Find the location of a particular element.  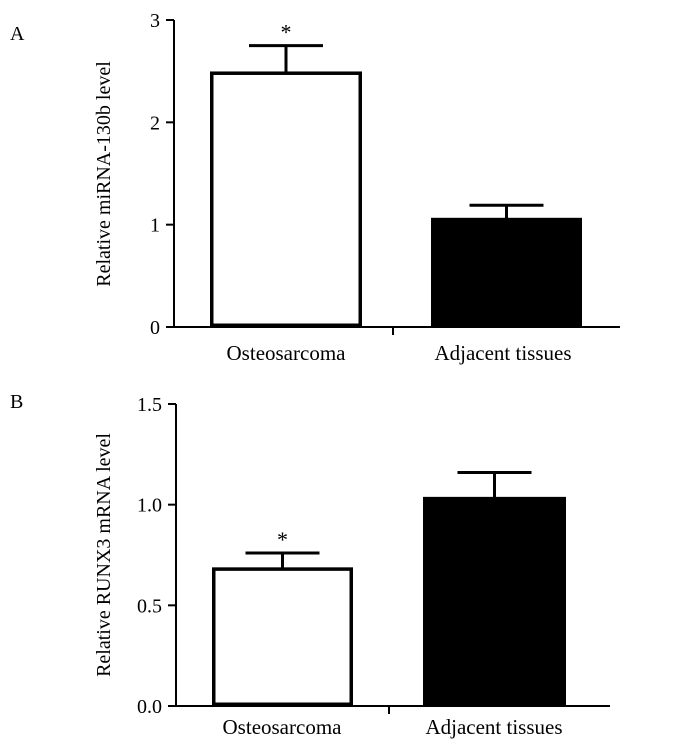

y-axis-label: Relative miRNA-130b level is located at coordinates (104, 174).